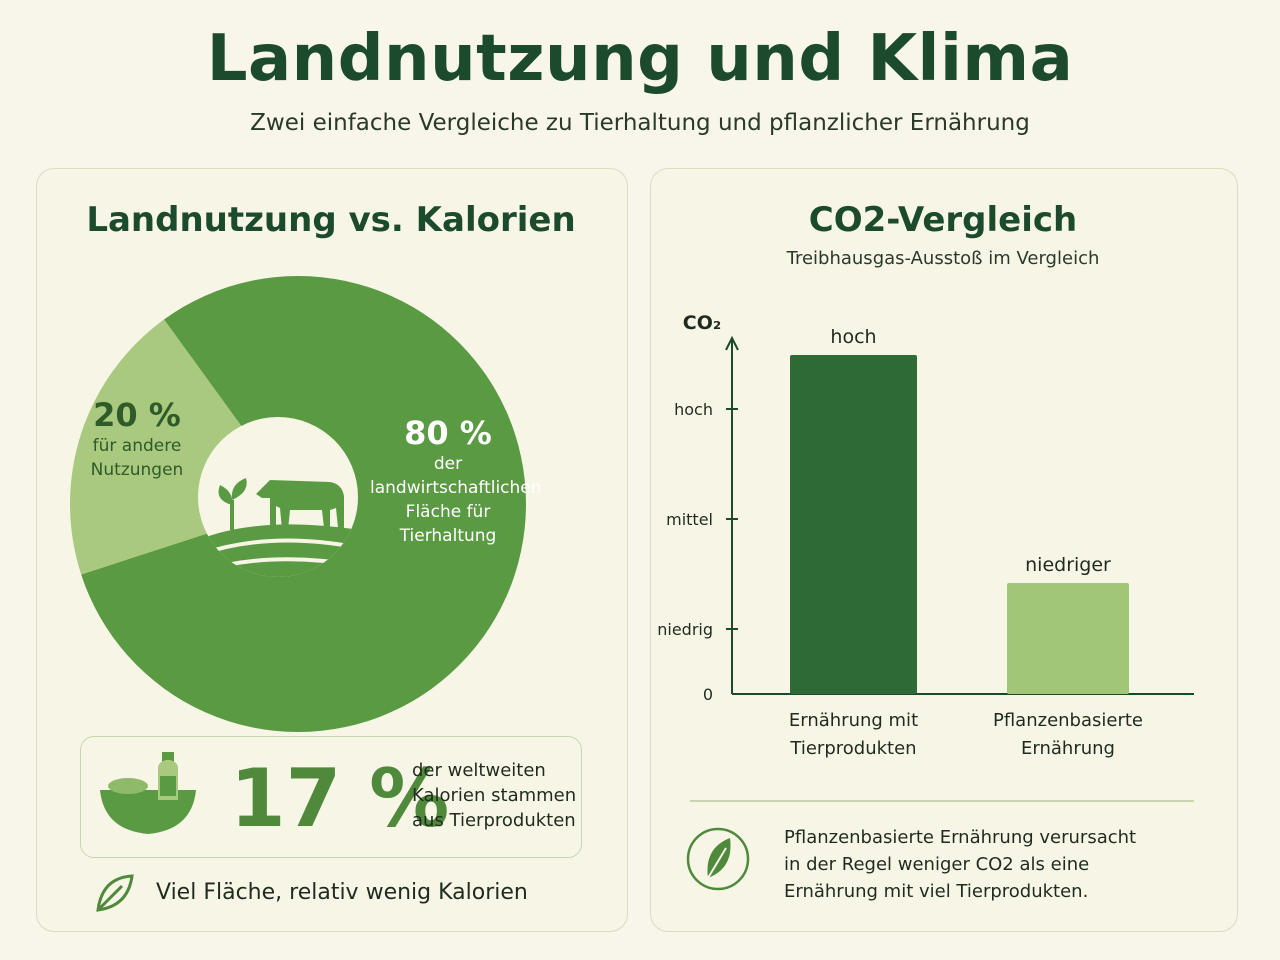 This screenshot has width=1280, height=960. What do you see at coordinates (1068, 638) in the screenshot?
I see `bar-plant-diet` at bounding box center [1068, 638].